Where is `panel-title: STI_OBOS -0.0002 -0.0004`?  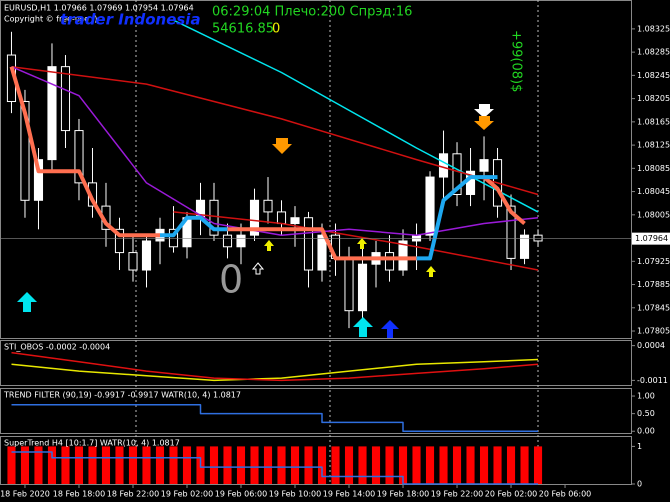
panel-title: STI_OBOS -0.0002 -0.0004 is located at coordinates (57, 347).